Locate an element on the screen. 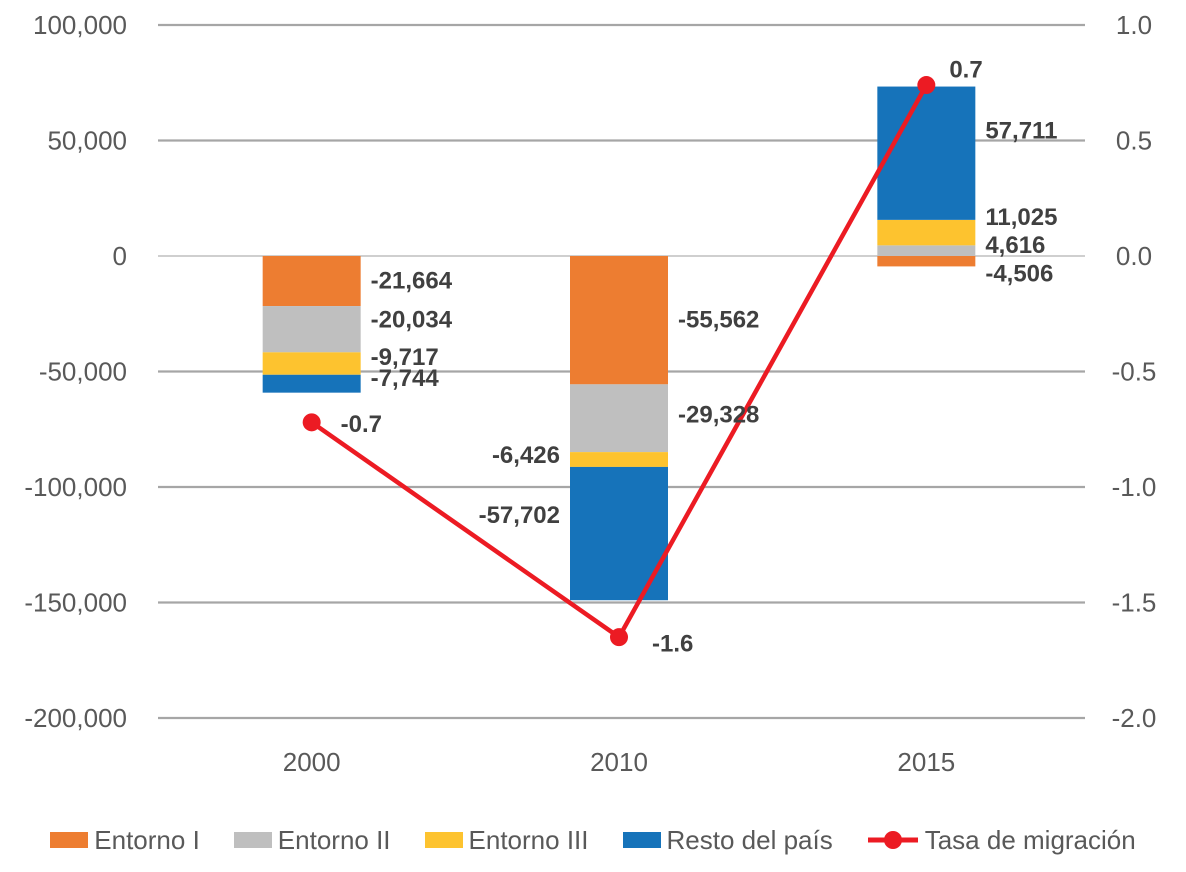  legend-label-resto-del-pais: Resto del país is located at coordinates (749, 840).